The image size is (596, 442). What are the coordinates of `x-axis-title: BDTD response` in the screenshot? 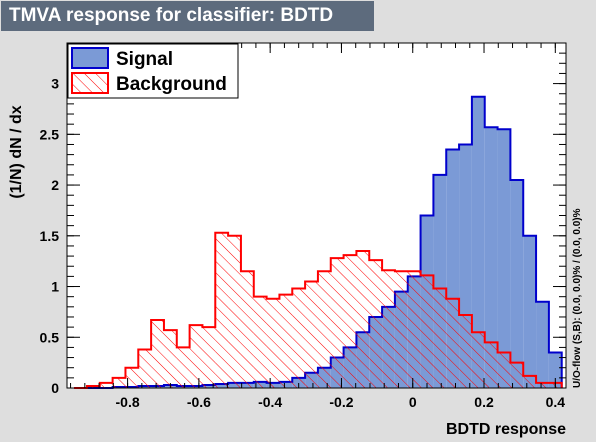 It's located at (506, 429).